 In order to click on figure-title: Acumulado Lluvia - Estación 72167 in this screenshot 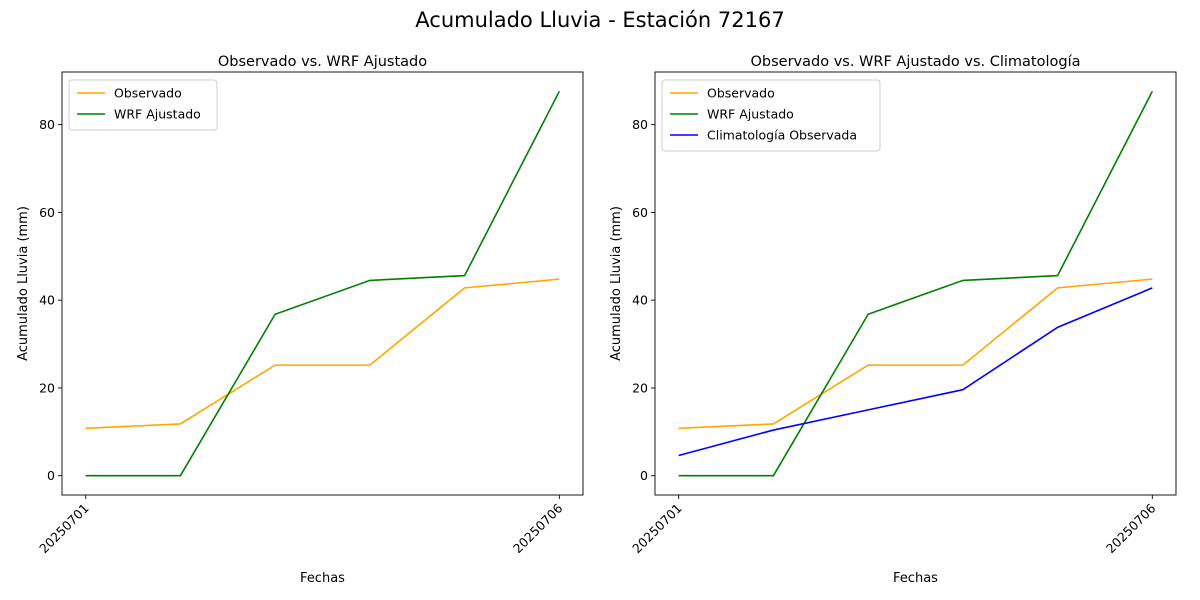, I will do `click(600, 20)`.